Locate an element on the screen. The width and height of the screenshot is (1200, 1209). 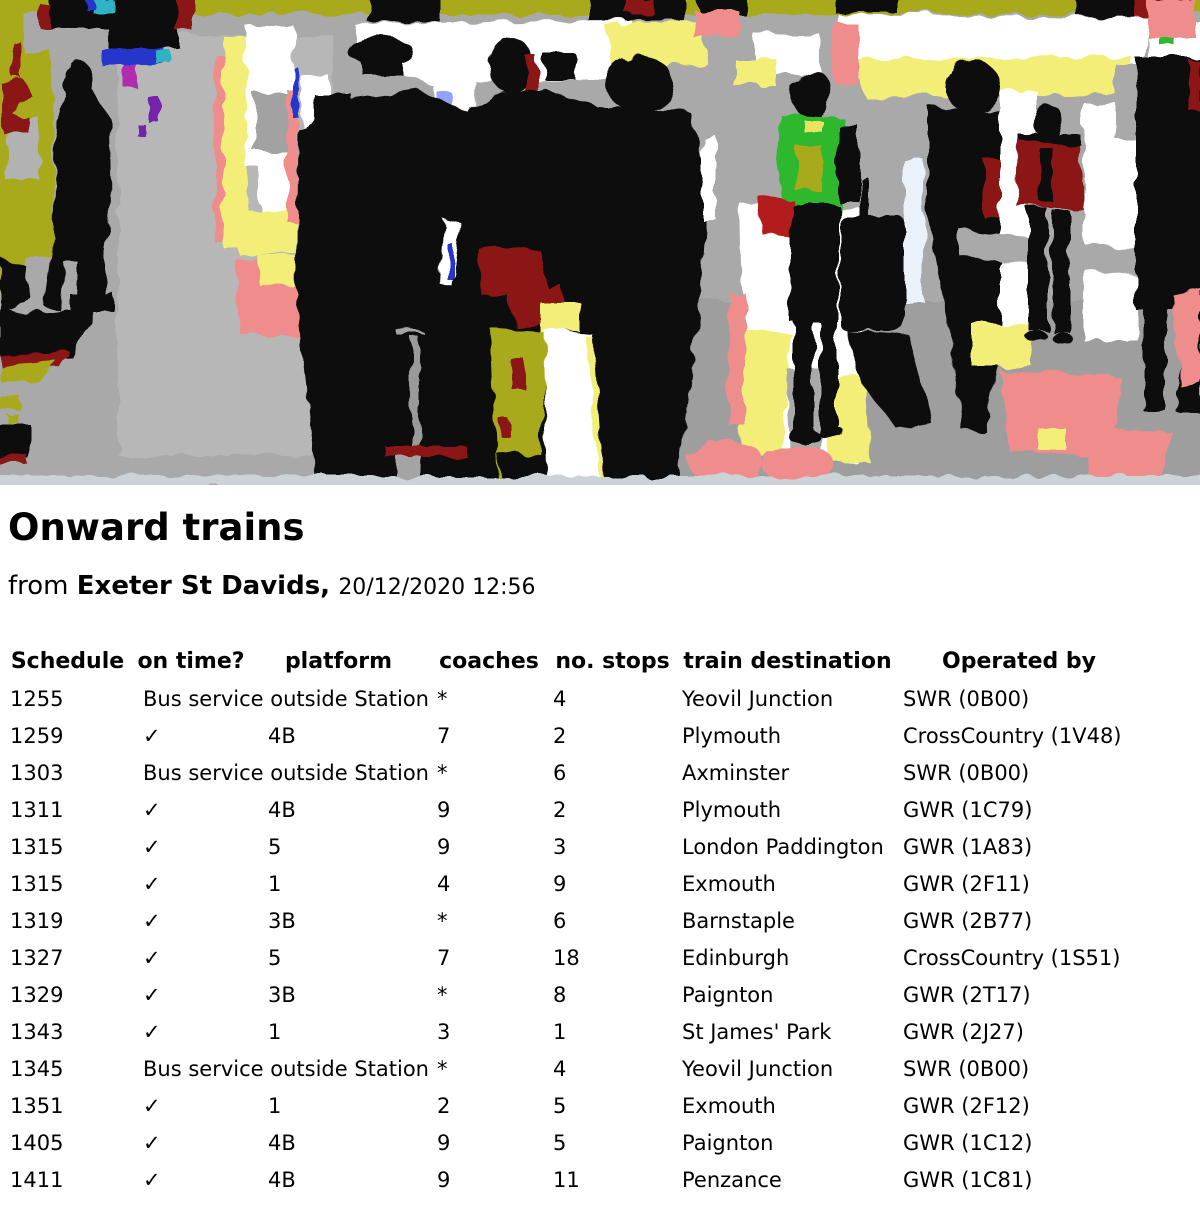
cell-no-stops: 4 is located at coordinates (560, 698).